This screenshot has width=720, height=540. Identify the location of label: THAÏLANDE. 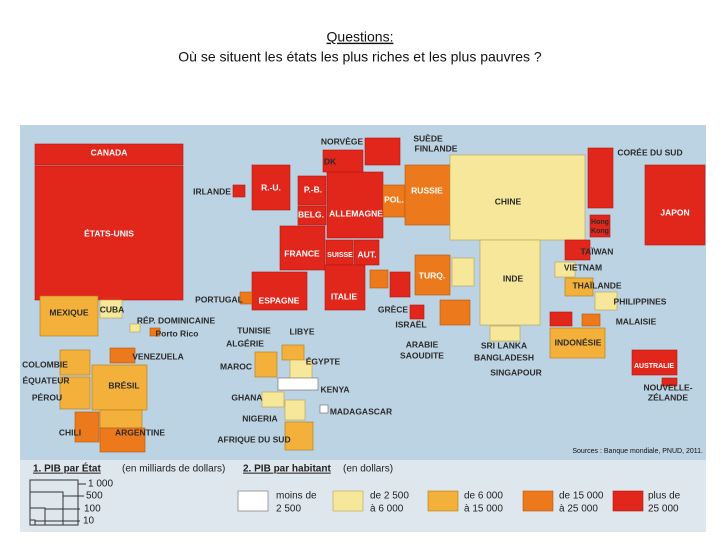
(596, 285).